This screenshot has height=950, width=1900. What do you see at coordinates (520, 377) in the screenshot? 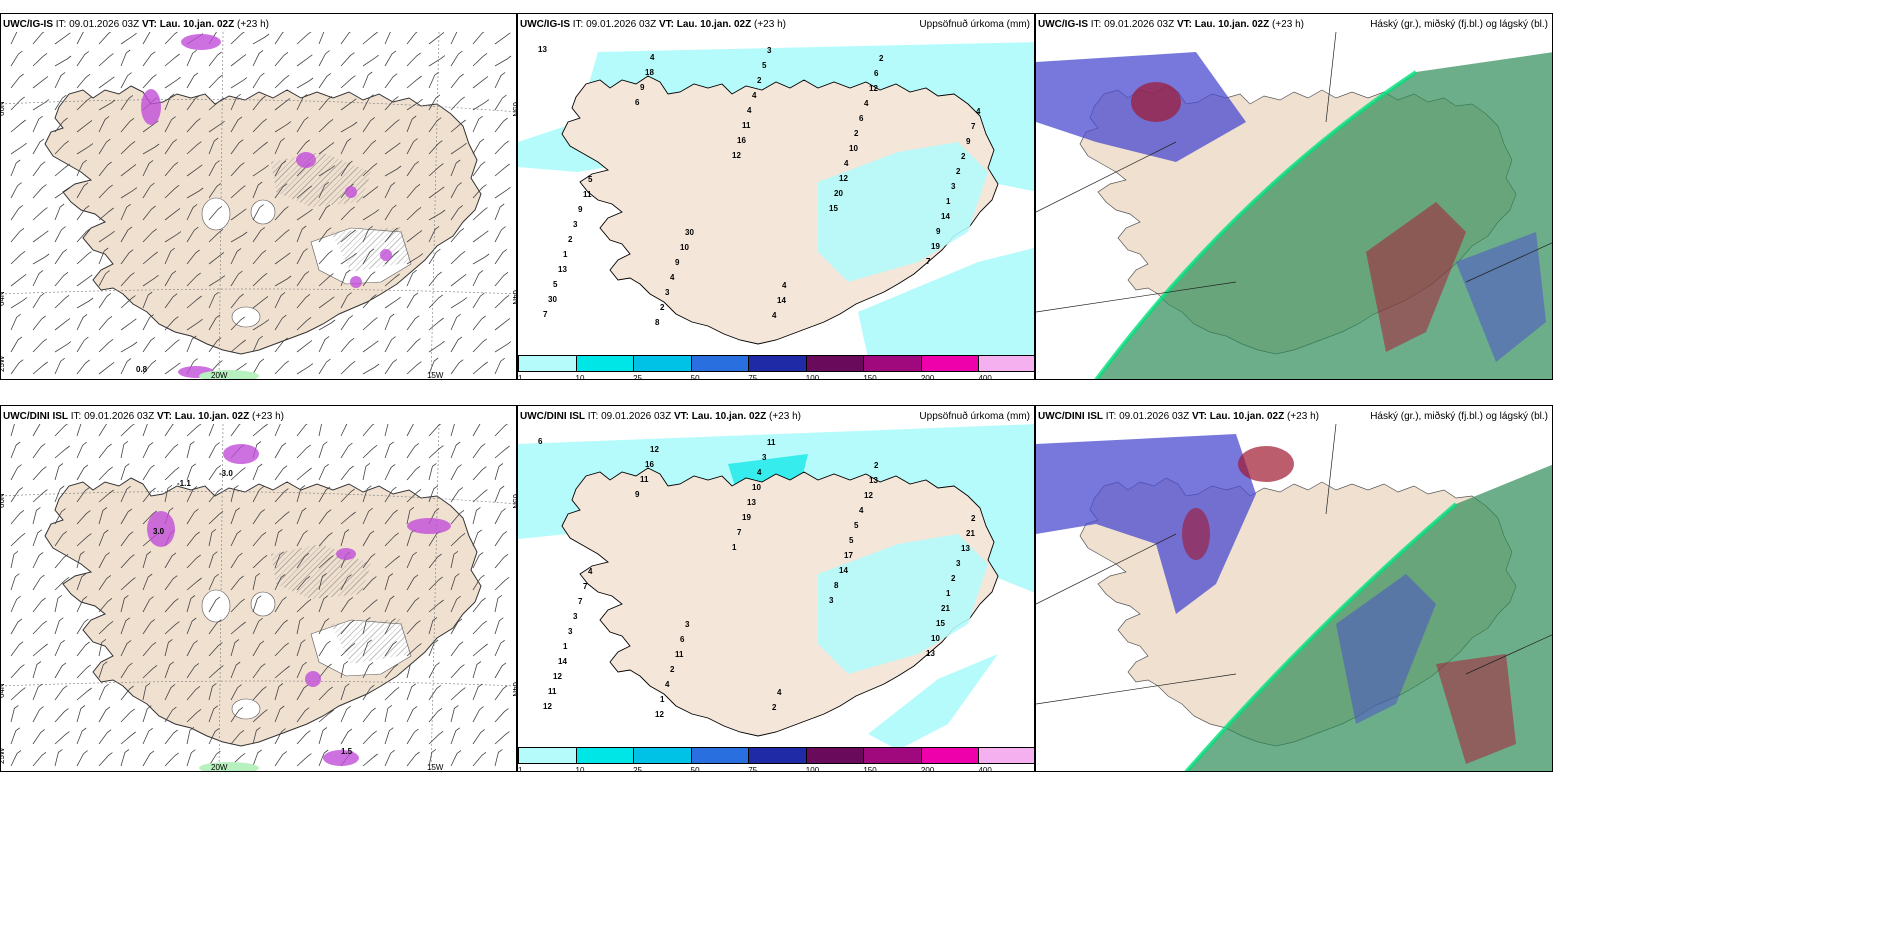
I see `colorbar-tick-label: 1` at bounding box center [520, 377].